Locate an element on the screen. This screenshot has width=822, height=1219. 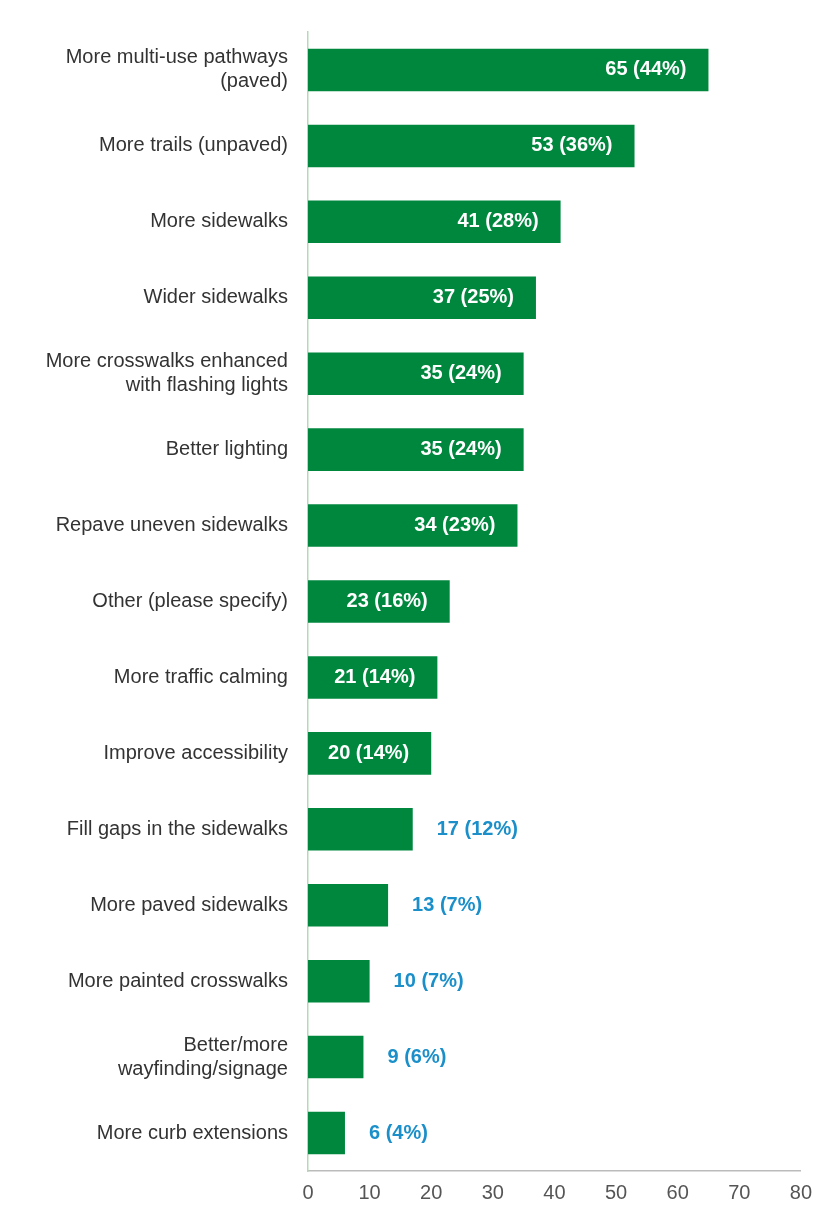
x-tick-label: 30 is located at coordinates (492, 1191).